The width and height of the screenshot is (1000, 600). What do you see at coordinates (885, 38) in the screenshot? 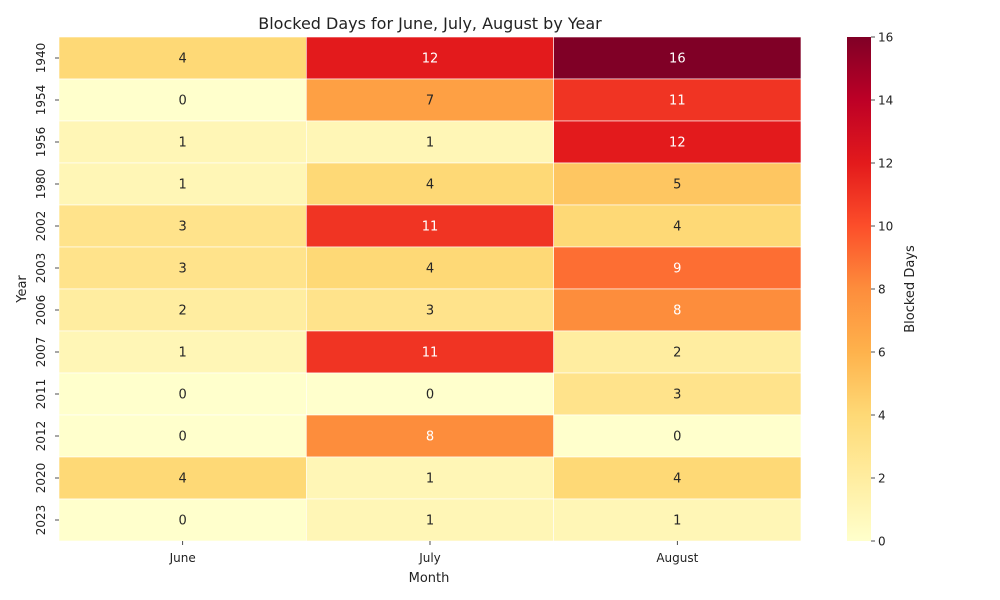
I see `colorbar-tick-label: 16` at bounding box center [885, 38].